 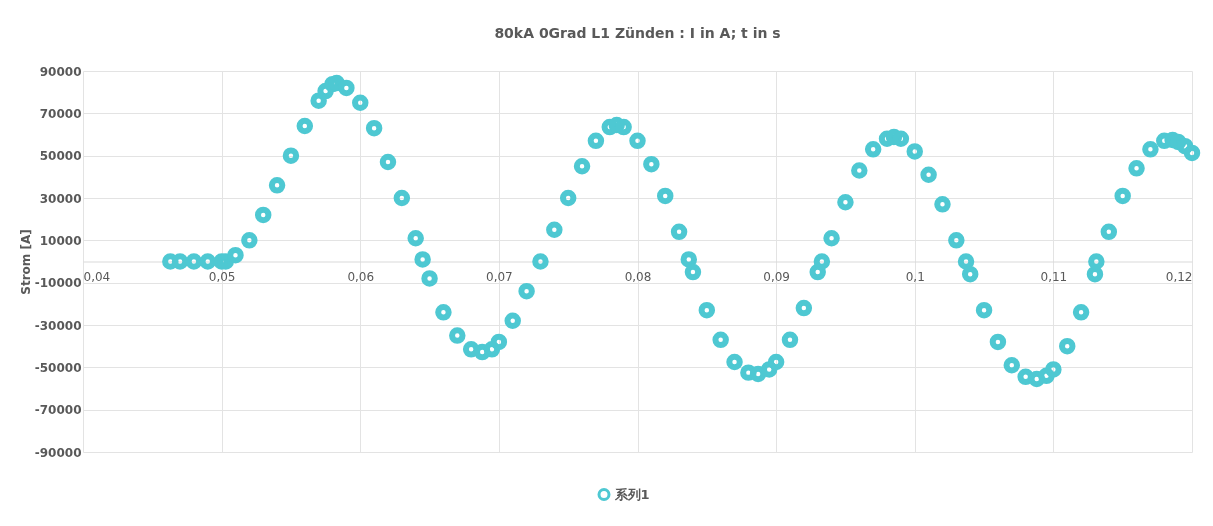 What do you see at coordinates (58, 410) in the screenshot?
I see `y-tick-label: -70000` at bounding box center [58, 410].